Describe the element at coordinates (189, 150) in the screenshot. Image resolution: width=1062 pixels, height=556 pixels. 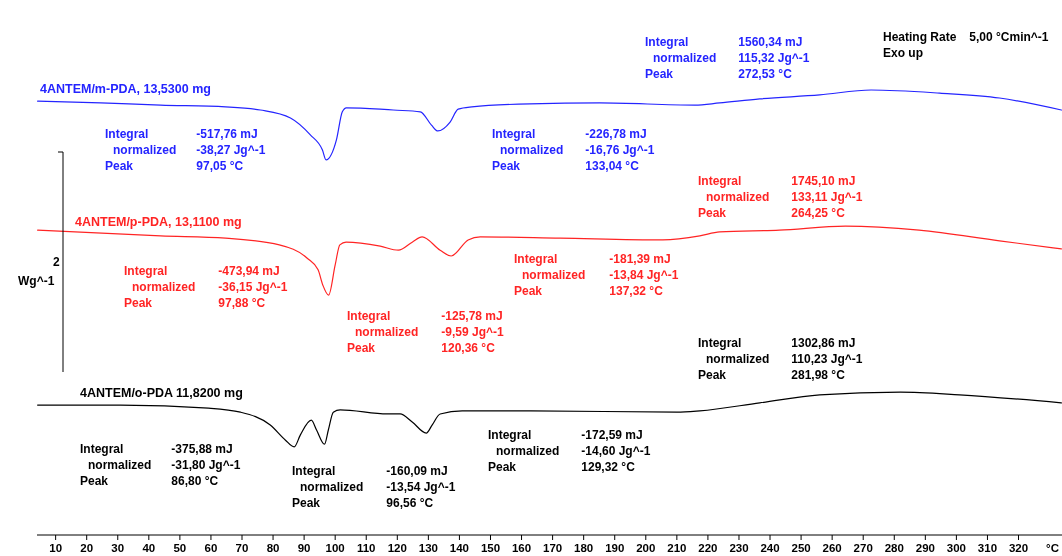
I see `text: normalized -38,27 Jg^-1` at that location.